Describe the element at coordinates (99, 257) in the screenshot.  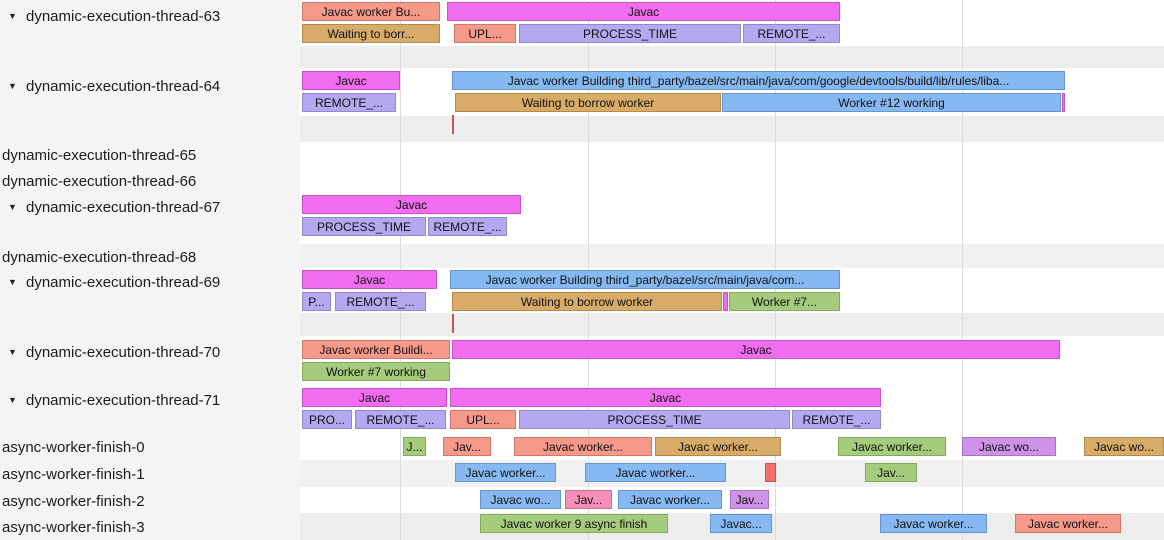
I see `thread-name: dynamic-execution-thread-68` at that location.